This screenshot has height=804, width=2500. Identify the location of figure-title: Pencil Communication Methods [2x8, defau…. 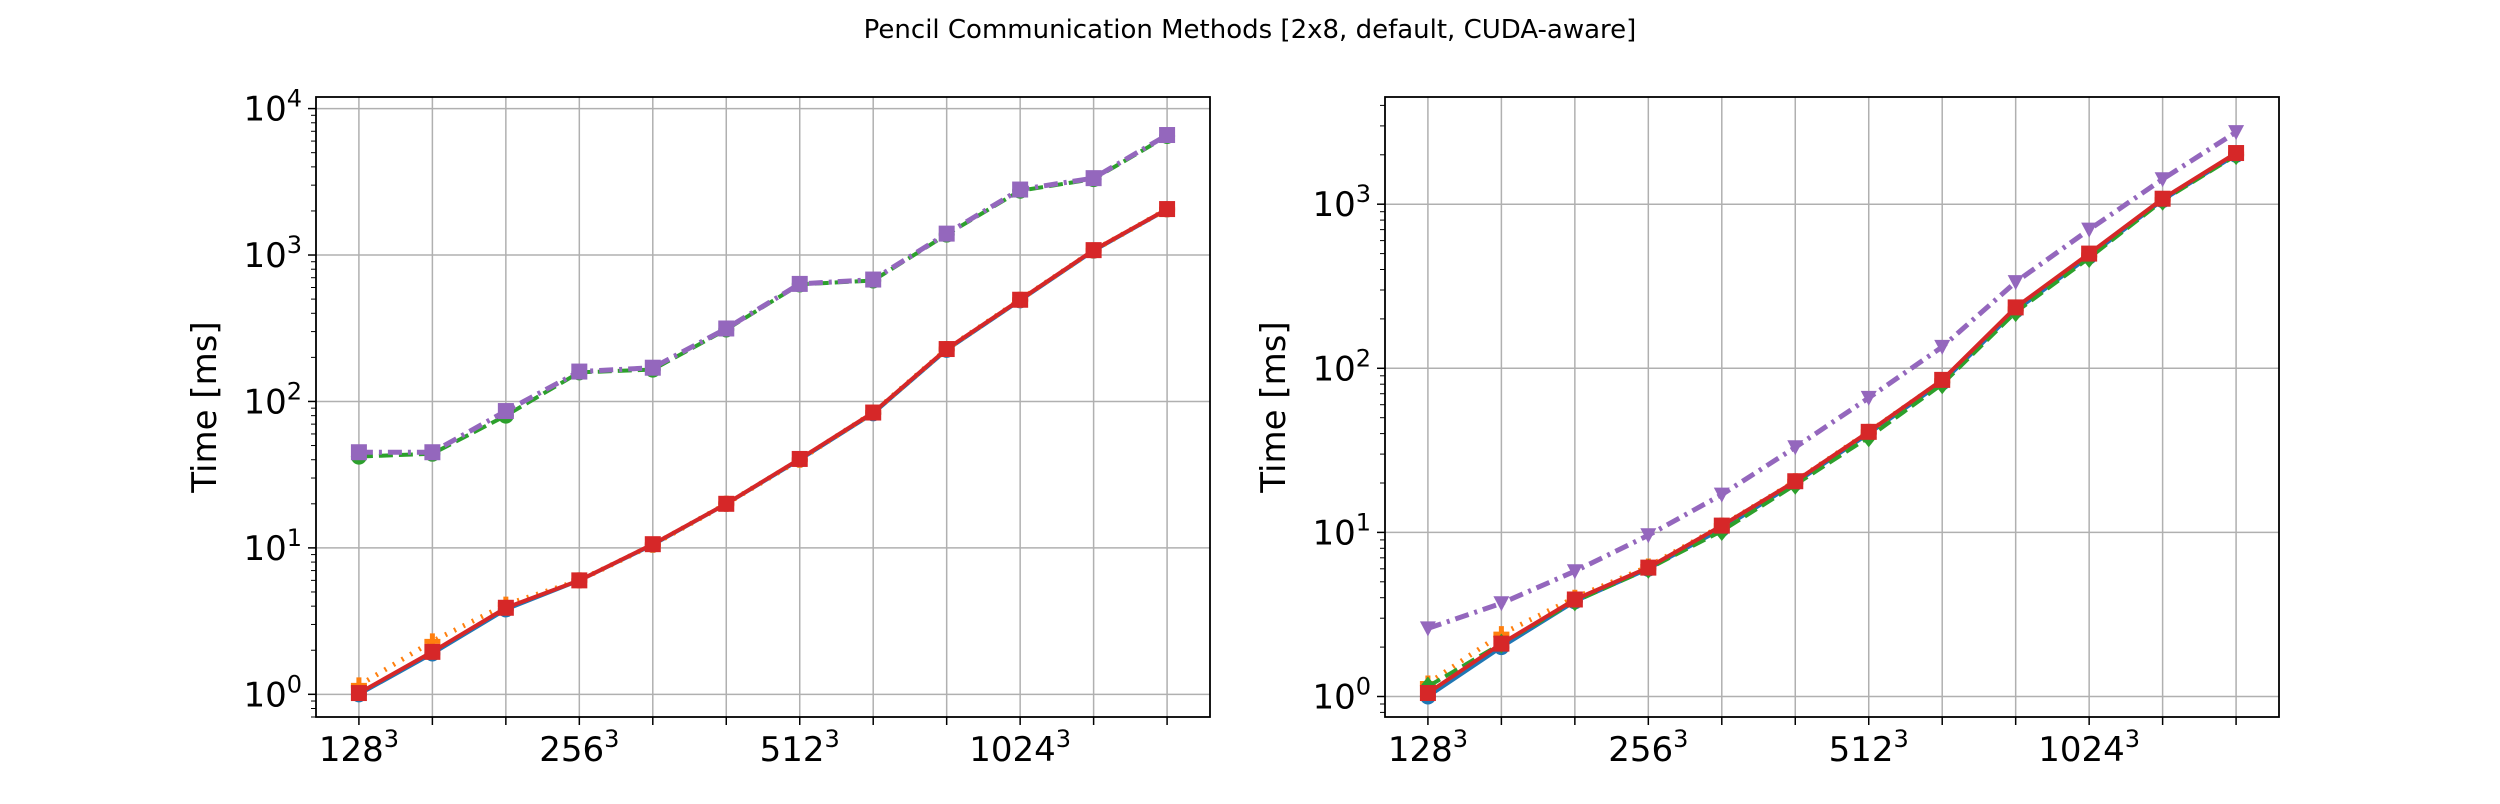
(1250, 30).